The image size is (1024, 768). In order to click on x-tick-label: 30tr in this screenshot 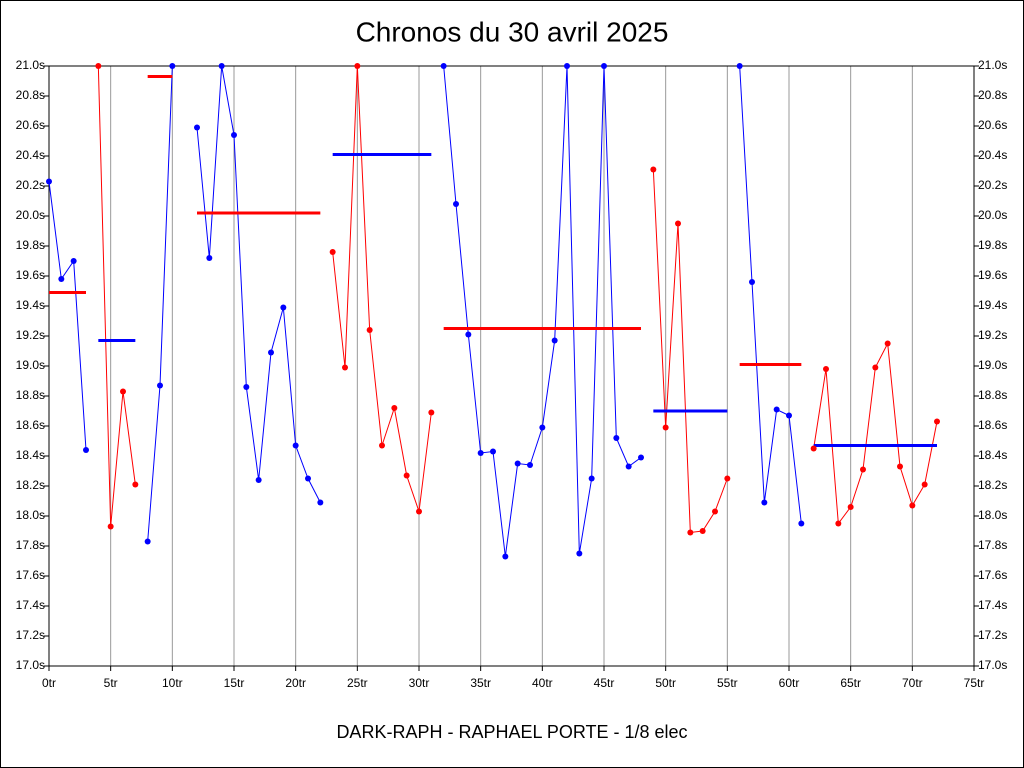, I will do `click(419, 683)`.